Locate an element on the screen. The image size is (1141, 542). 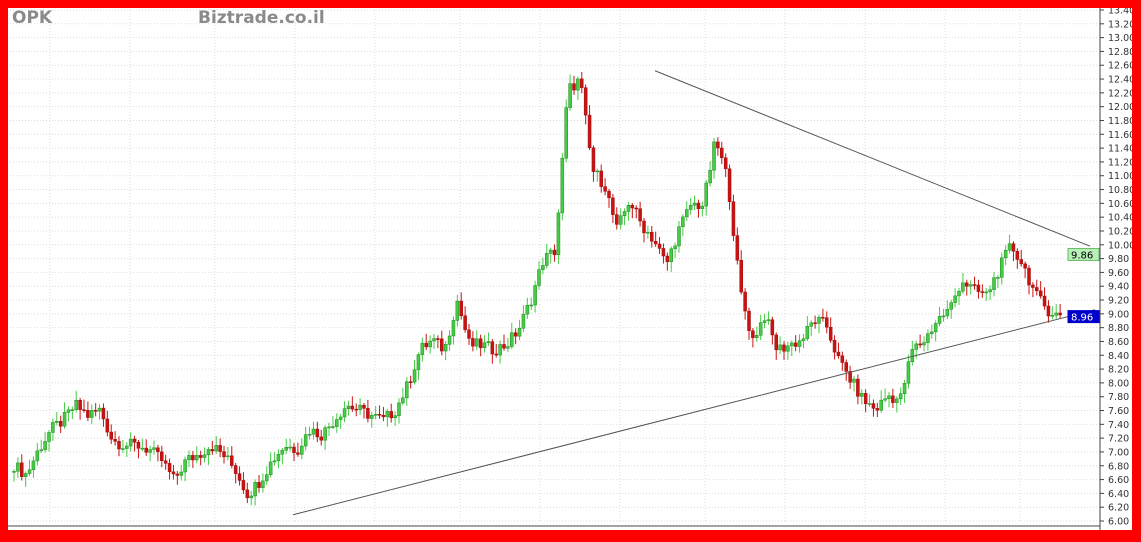
y-tick-label: 8.00 is located at coordinates (1118, 383).